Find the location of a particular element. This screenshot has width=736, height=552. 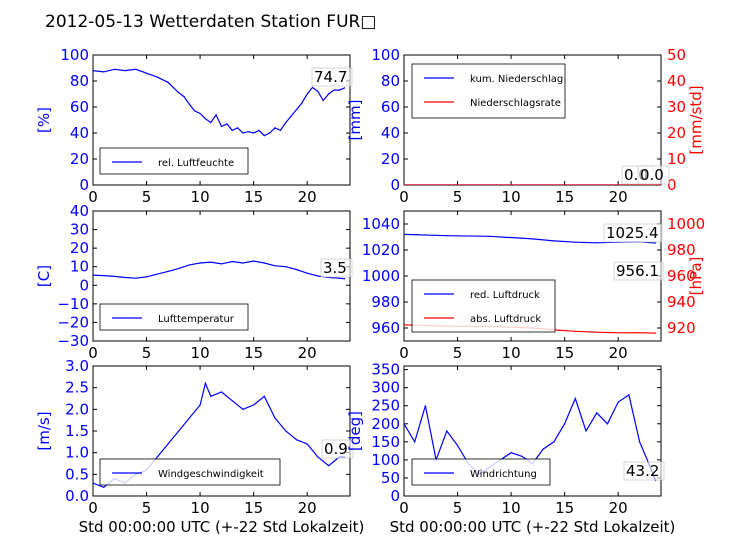

figure-title: 2012-05-13 Wetterdaten Station FUR□ is located at coordinates (210, 22).